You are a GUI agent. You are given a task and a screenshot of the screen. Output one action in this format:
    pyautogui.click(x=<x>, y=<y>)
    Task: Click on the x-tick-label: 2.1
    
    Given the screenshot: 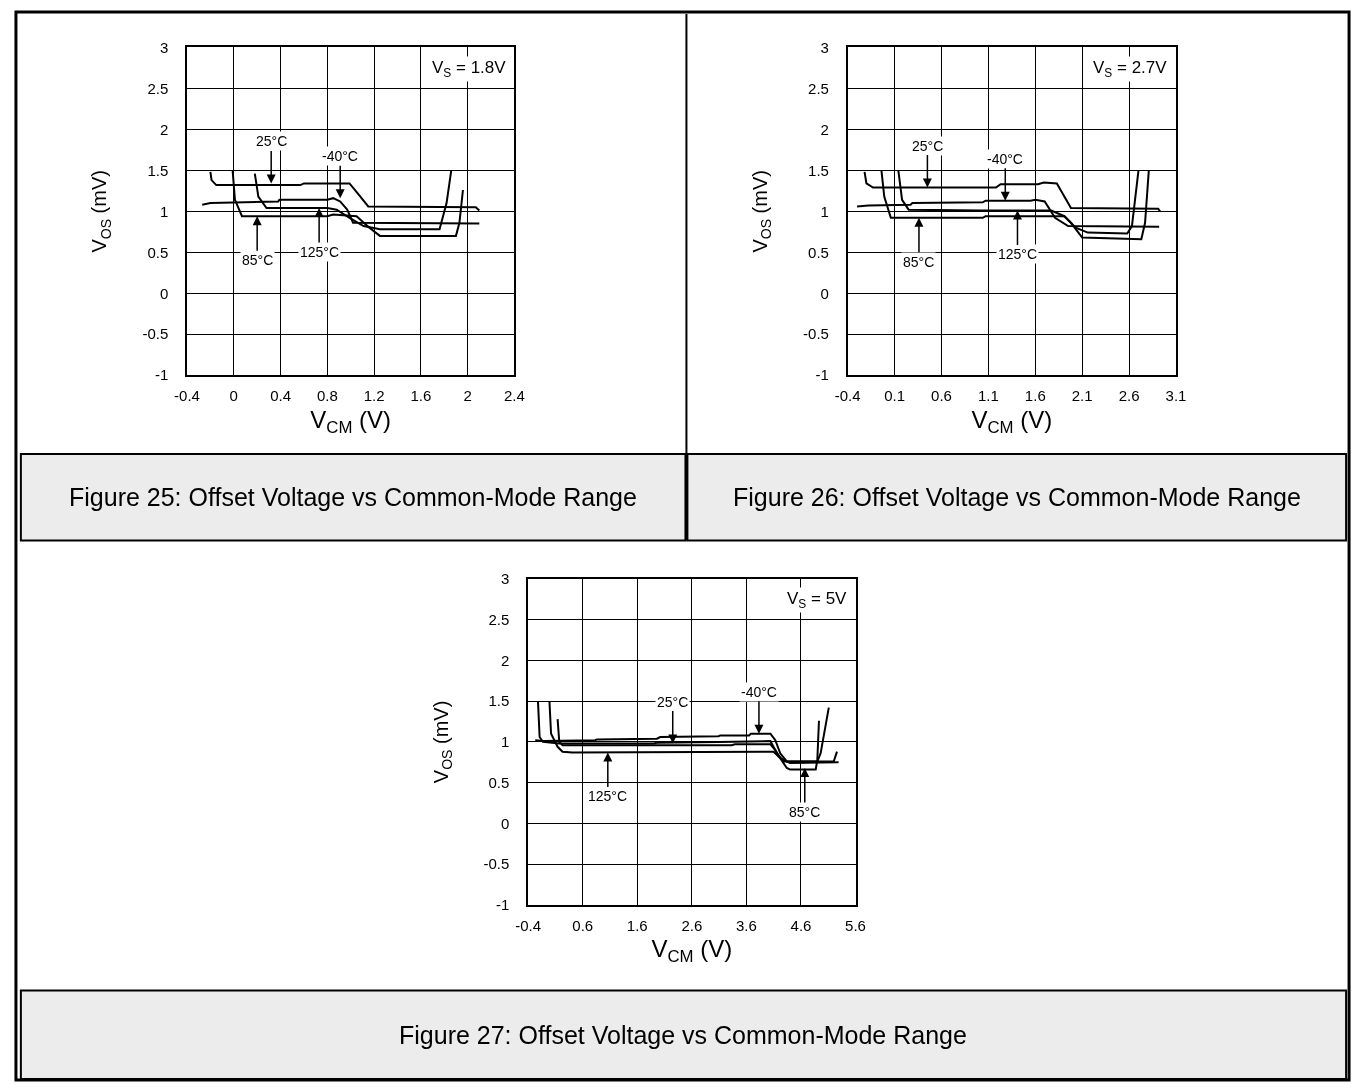 What is the action you would take?
    pyautogui.click(x=1082, y=395)
    